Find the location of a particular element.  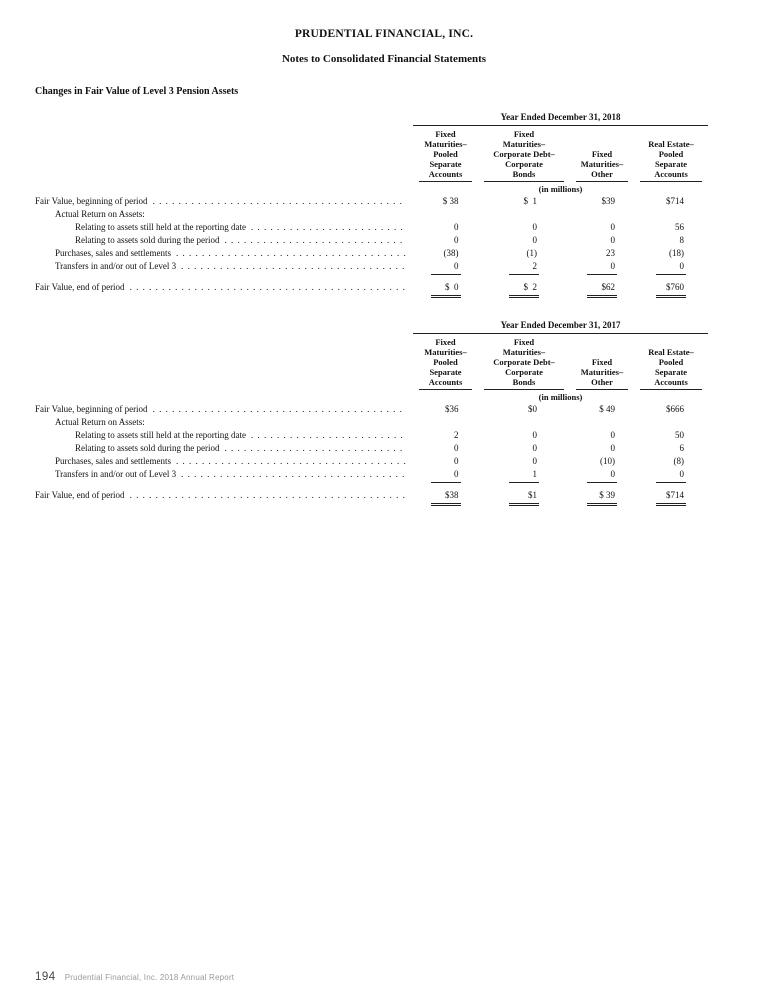

cell-value: (18) is located at coordinates (677, 253).